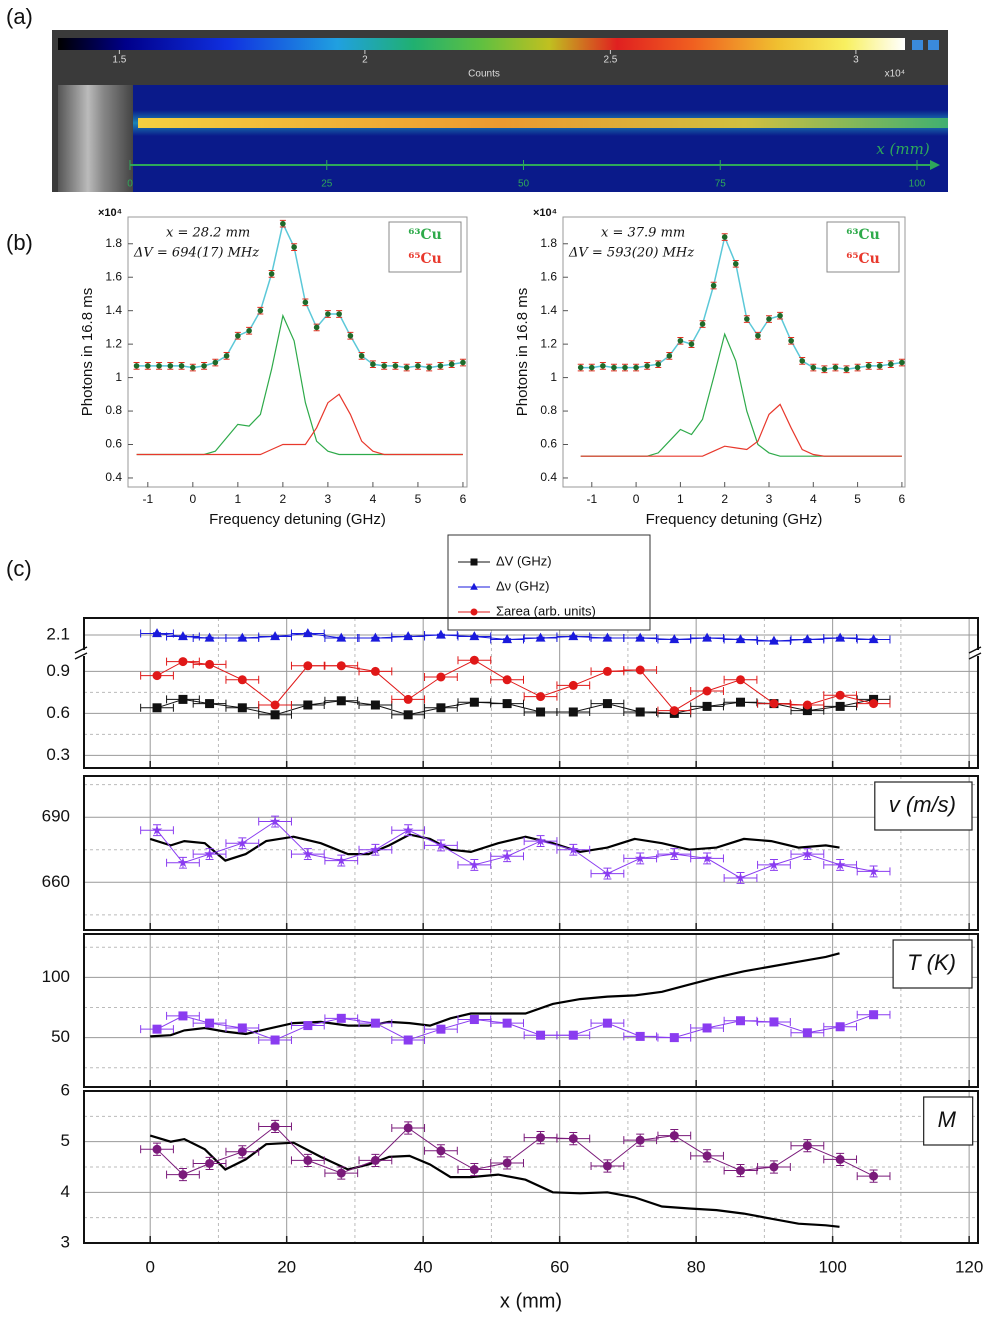  I want to click on annotation: ΔV = 593(20) MHz, so click(631, 253).